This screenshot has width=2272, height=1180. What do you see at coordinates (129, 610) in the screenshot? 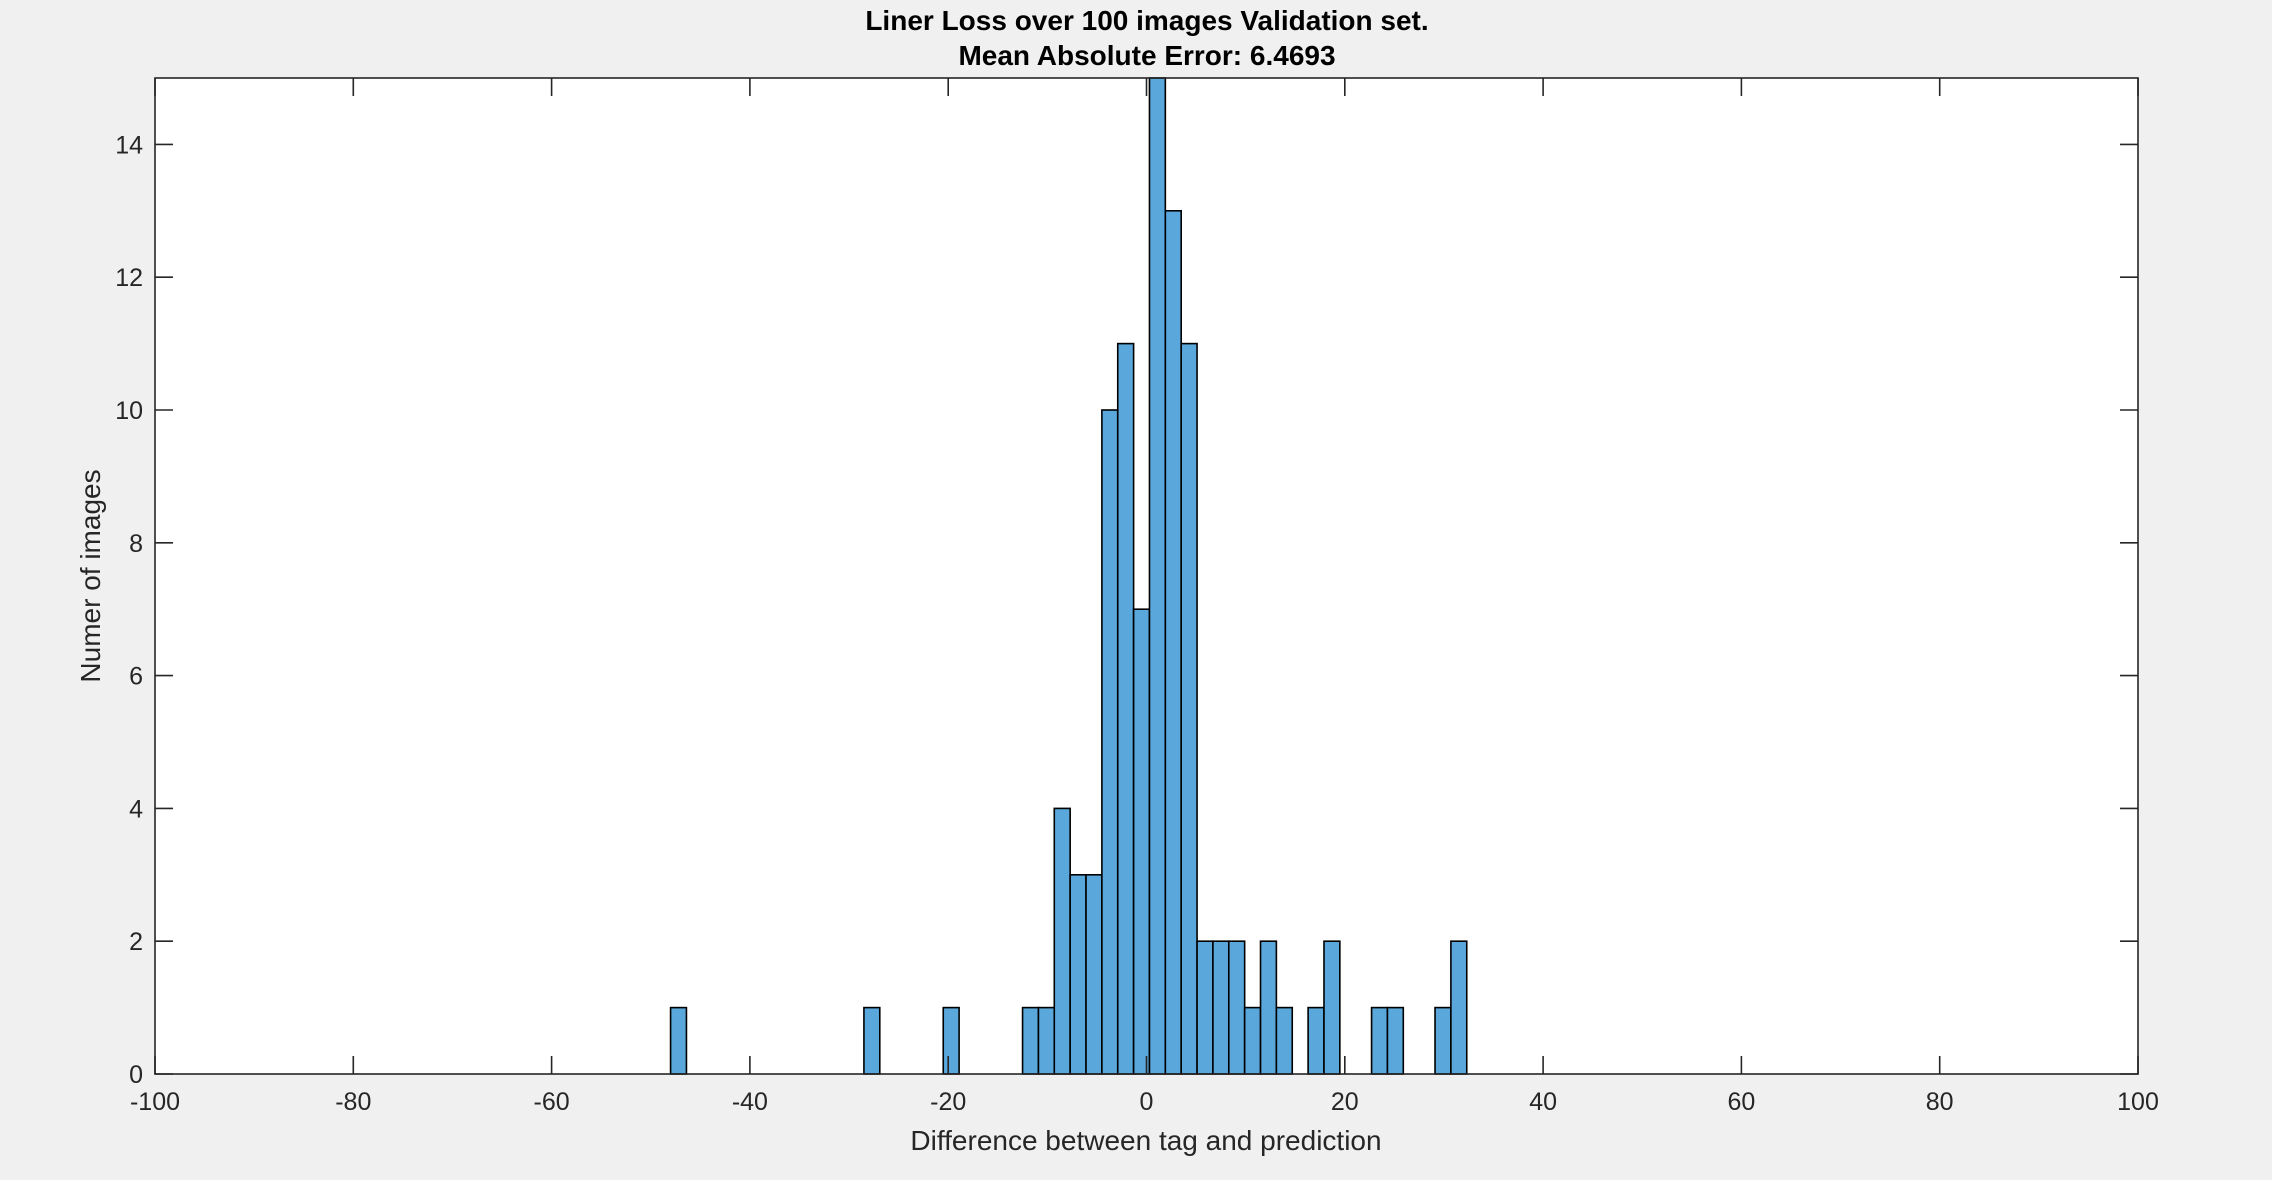
I see `y-tick-labels: 0 2 4 6 8 10 12 14` at bounding box center [129, 610].